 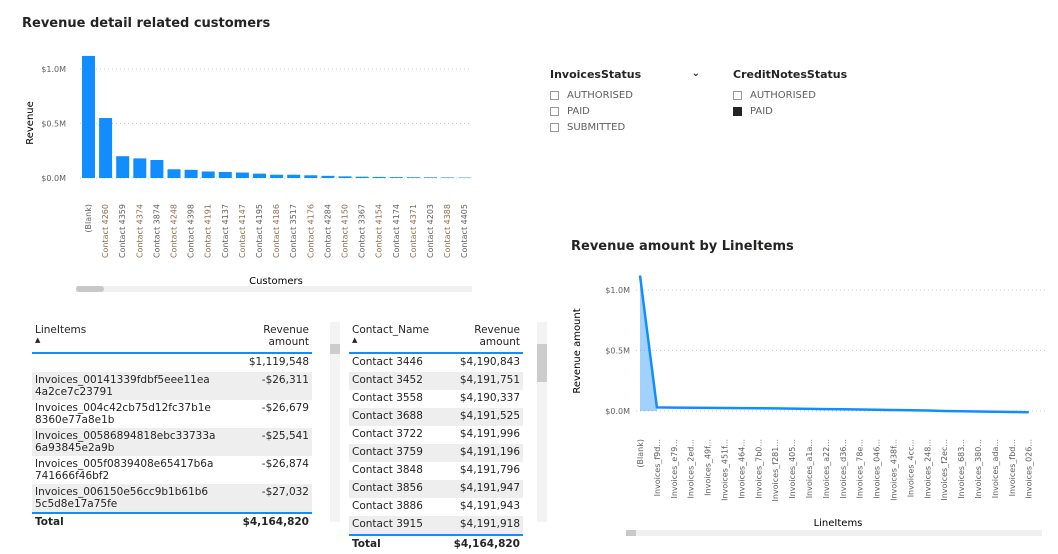 What do you see at coordinates (390, 399) in the screenshot?
I see `cell: Contact 3558` at bounding box center [390, 399].